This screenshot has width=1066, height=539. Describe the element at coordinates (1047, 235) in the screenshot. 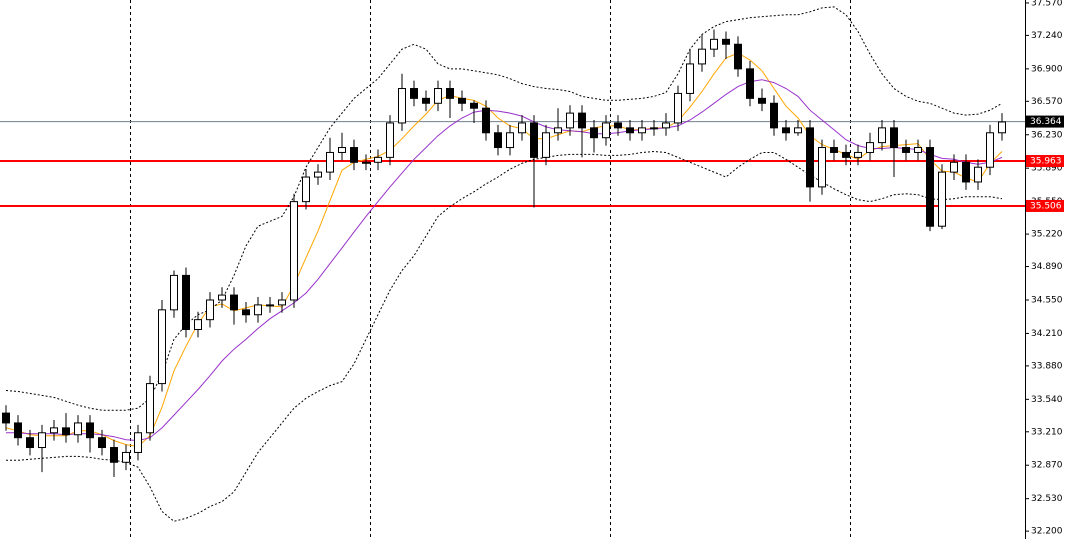

I see `y-tick-label: 35.220` at that location.